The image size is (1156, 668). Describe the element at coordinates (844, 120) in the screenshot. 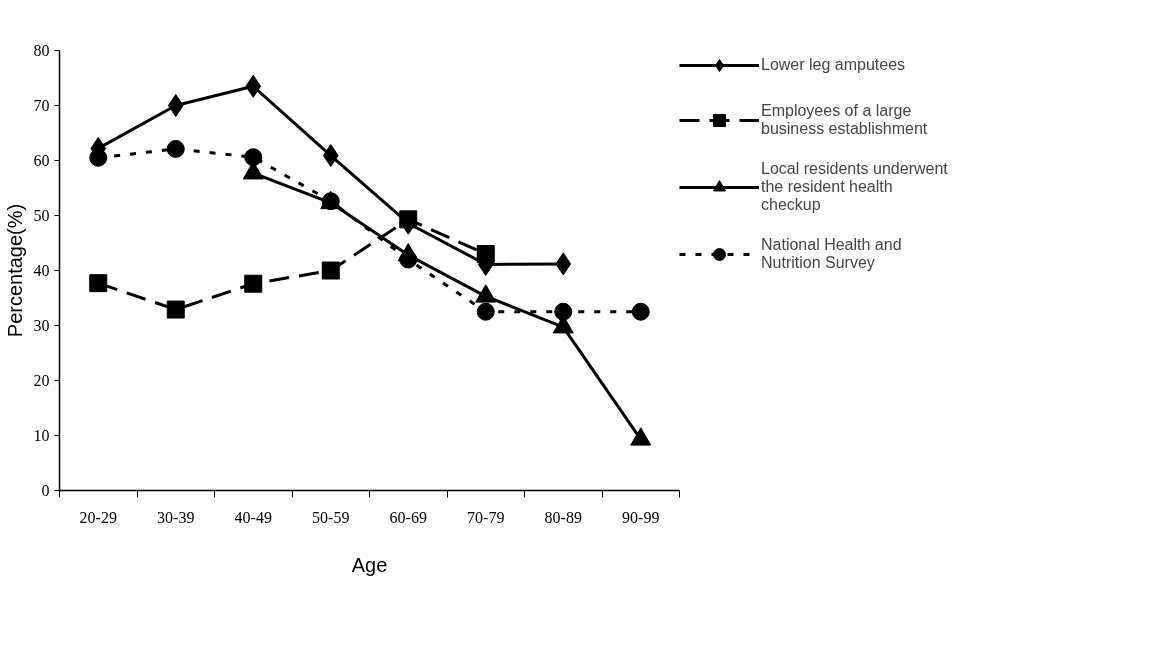

I see `legend-label: Employees of a large business establishment` at that location.